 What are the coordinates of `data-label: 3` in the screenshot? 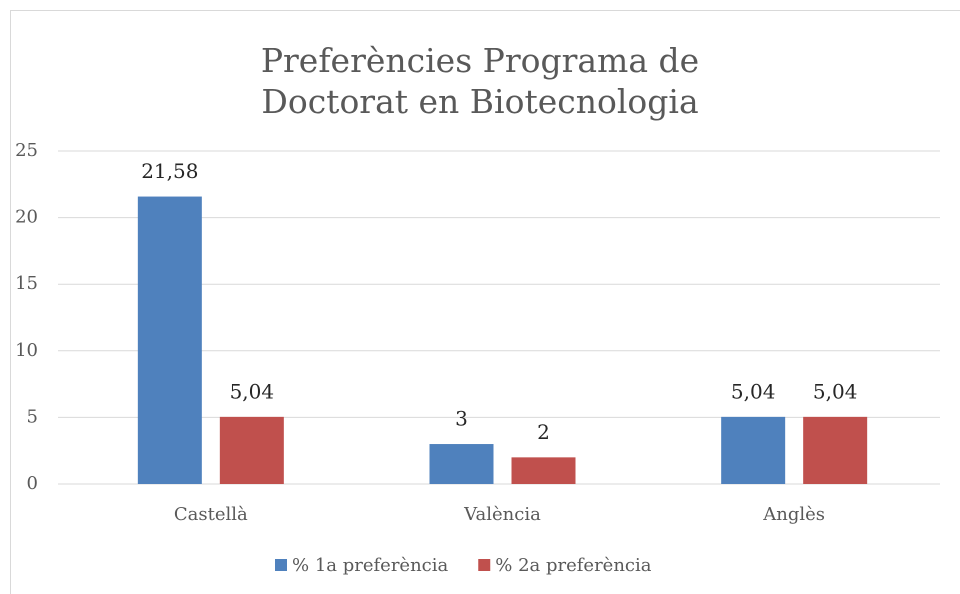 It's located at (461, 419).